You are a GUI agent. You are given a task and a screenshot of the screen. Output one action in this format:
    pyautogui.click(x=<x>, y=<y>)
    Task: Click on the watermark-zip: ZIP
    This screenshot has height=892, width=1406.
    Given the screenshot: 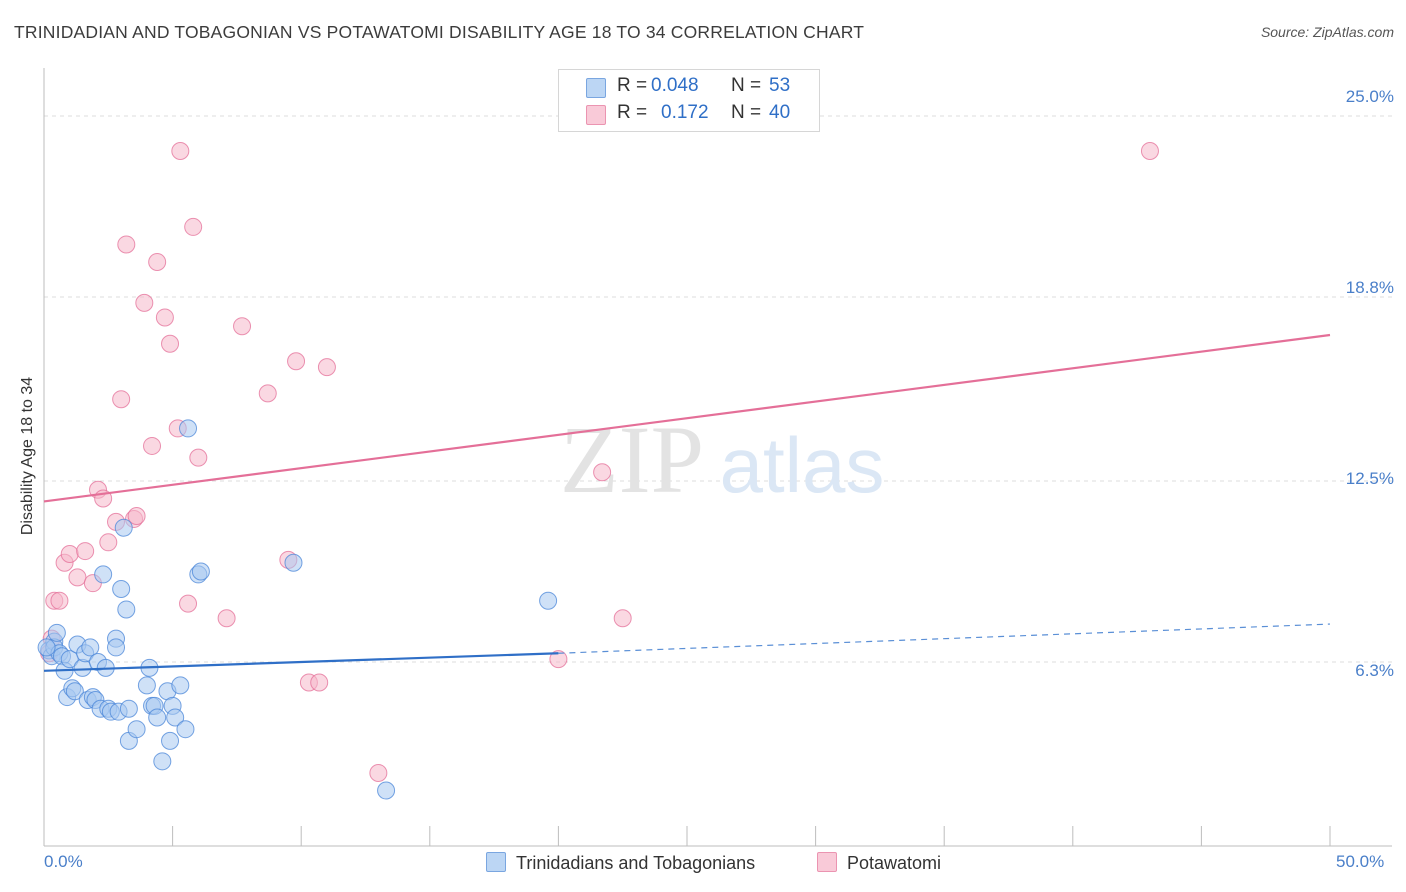 What is the action you would take?
    pyautogui.click(x=632, y=459)
    